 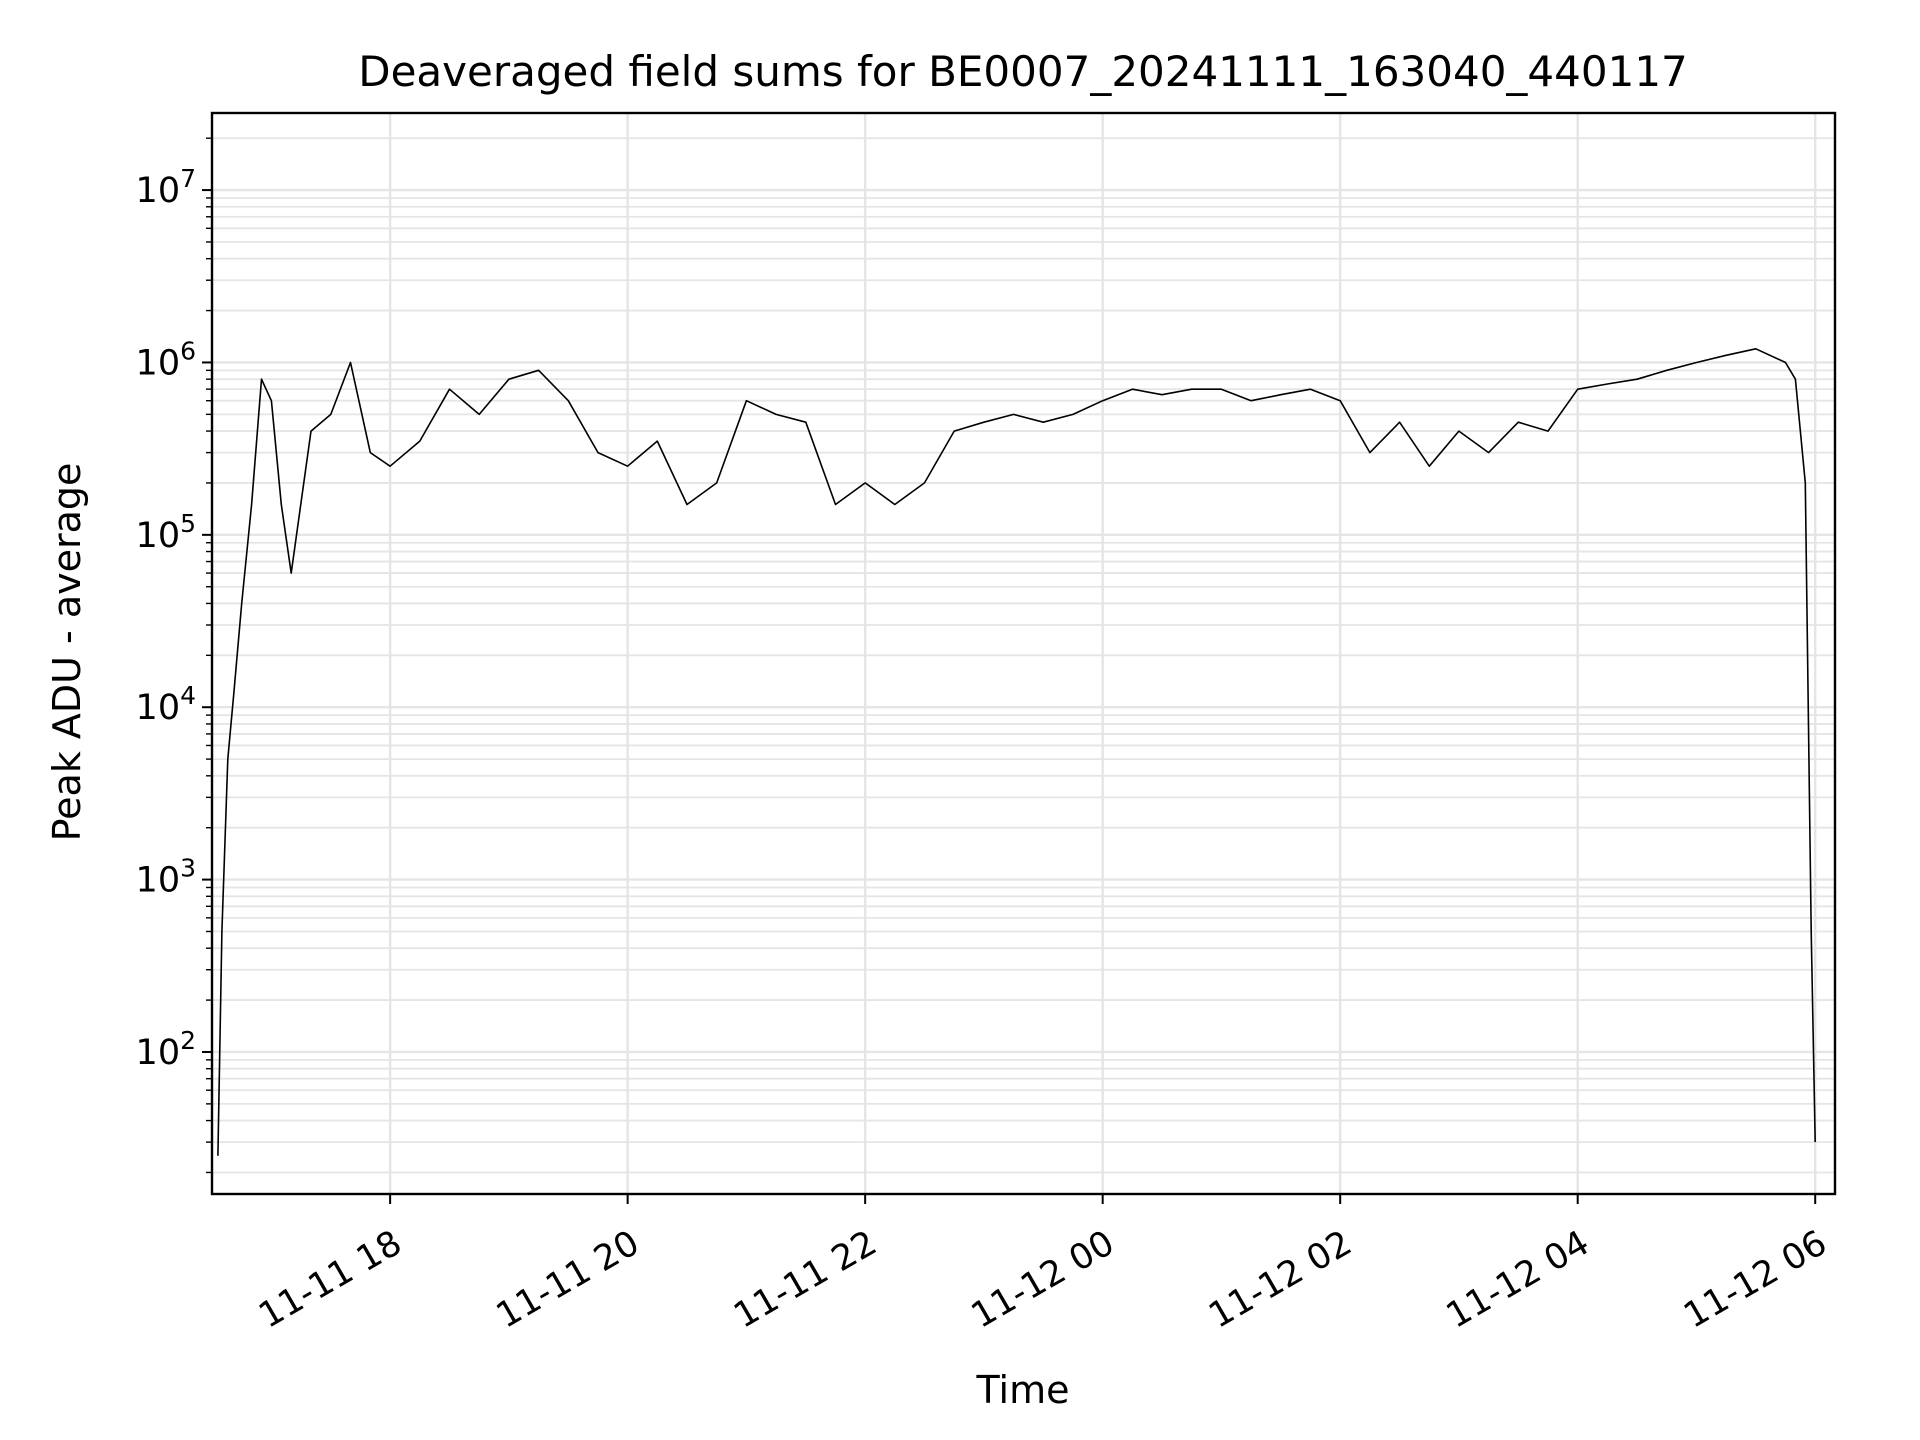 I want to click on x-tick-label: 11-12 00, so click(x=1043, y=1279).